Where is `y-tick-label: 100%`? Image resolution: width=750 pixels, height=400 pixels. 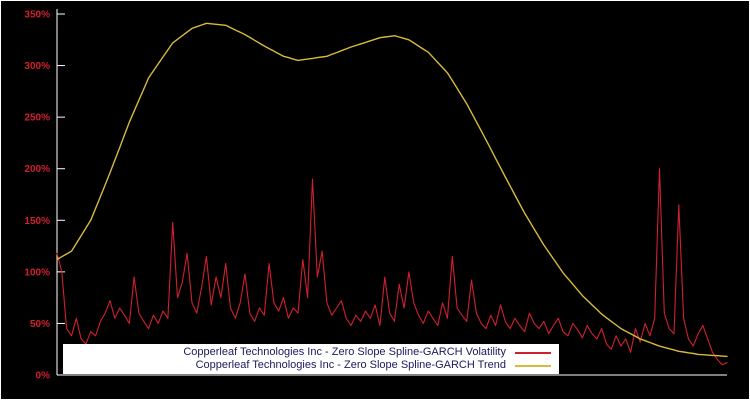 y-tick-label: 100% is located at coordinates (37, 272).